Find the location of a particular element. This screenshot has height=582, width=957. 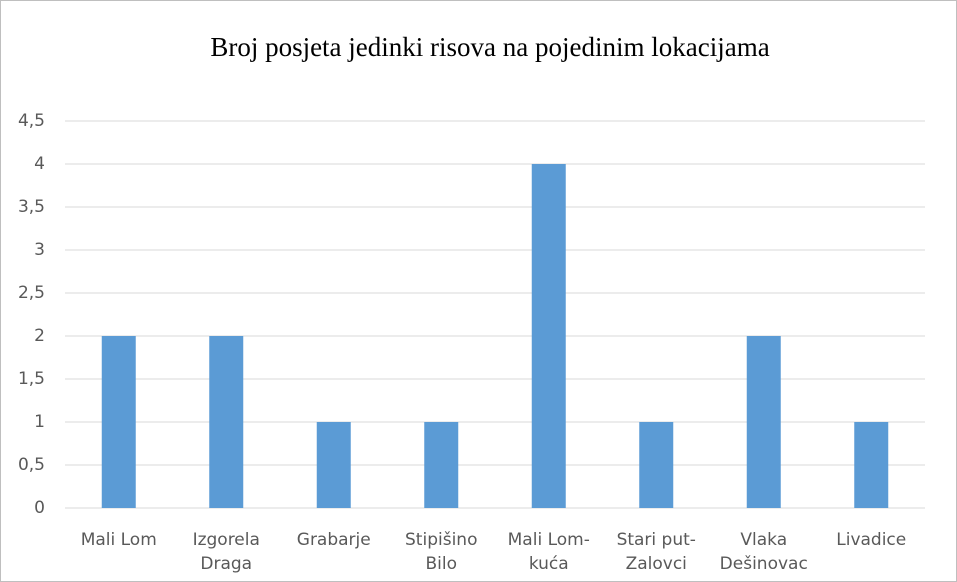

x-tick-label: Vlaka Dešinovac is located at coordinates (763, 552).